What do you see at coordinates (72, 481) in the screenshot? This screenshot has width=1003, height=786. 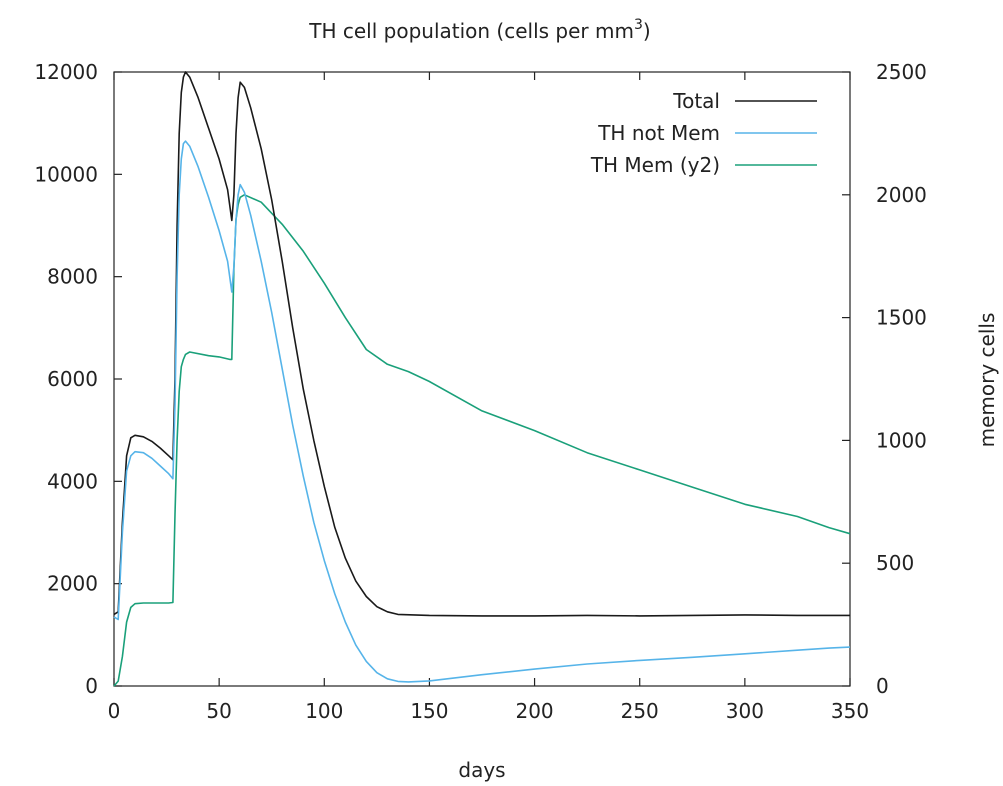 I see `y-tick-label: 4000` at bounding box center [72, 481].